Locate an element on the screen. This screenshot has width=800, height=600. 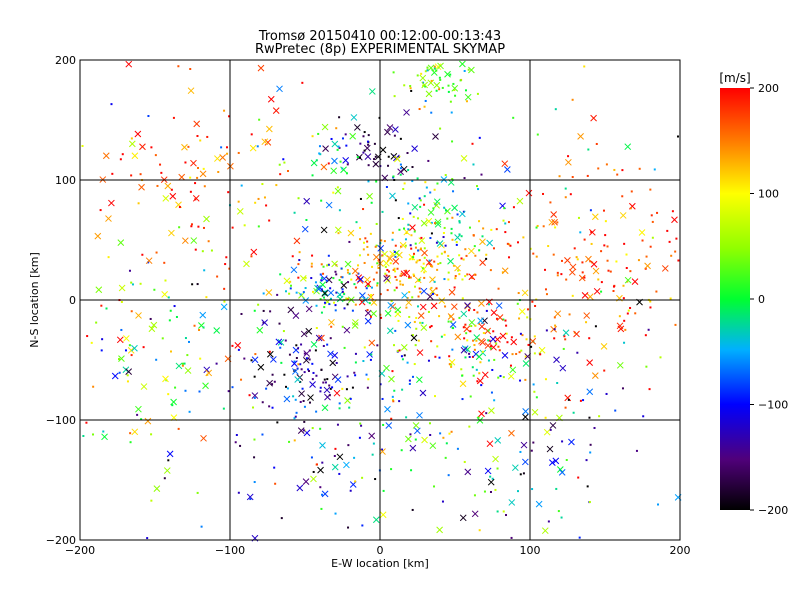
colorbar-tick-label: 0 is located at coordinates (761, 299).